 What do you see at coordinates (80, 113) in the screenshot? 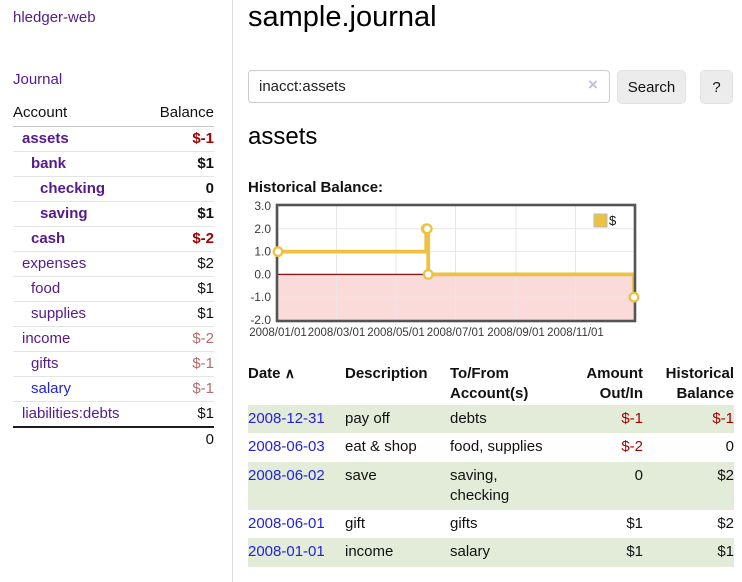
I see `accounts-header-account: Account` at bounding box center [80, 113].